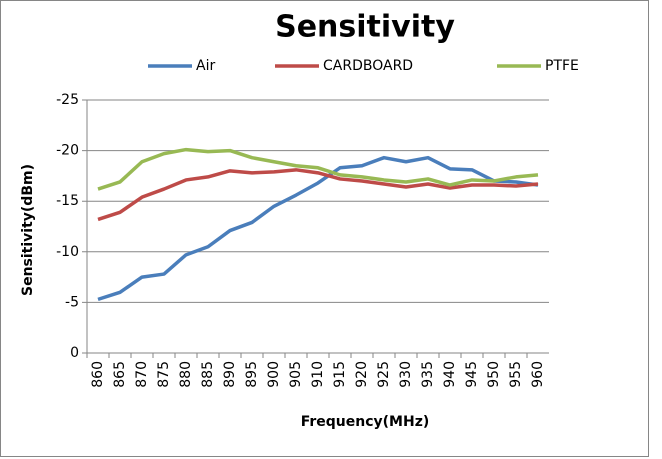  I want to click on x-tick-label: 880, so click(186, 374).